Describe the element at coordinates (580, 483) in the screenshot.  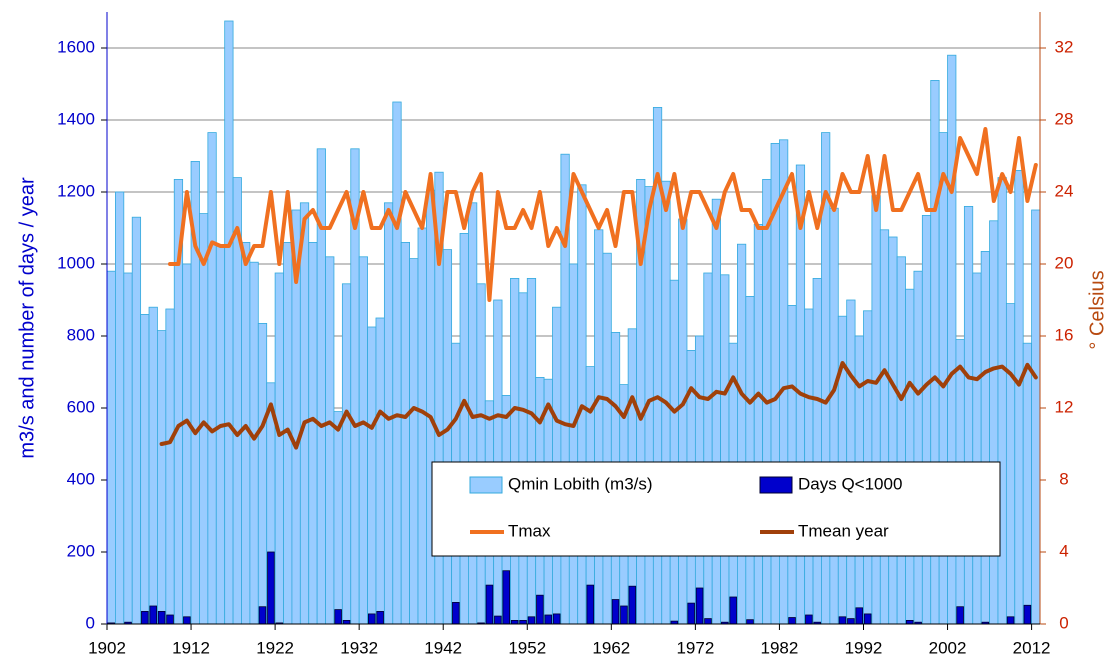
I see `legend-label: Qmin Lobith (m3/s)` at that location.